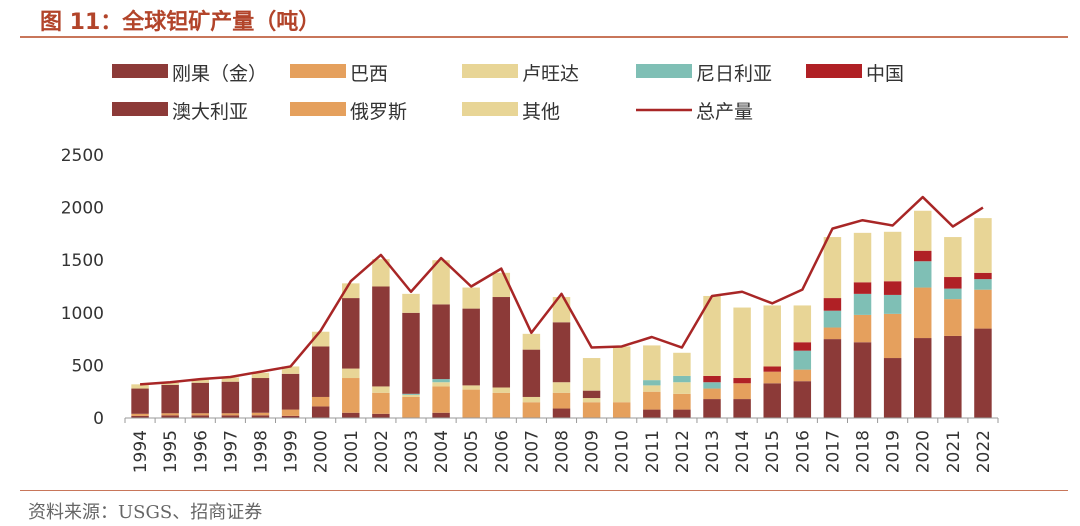 This screenshot has width=1080, height=526. I want to click on x-tick-label: 2019, so click(894, 451).